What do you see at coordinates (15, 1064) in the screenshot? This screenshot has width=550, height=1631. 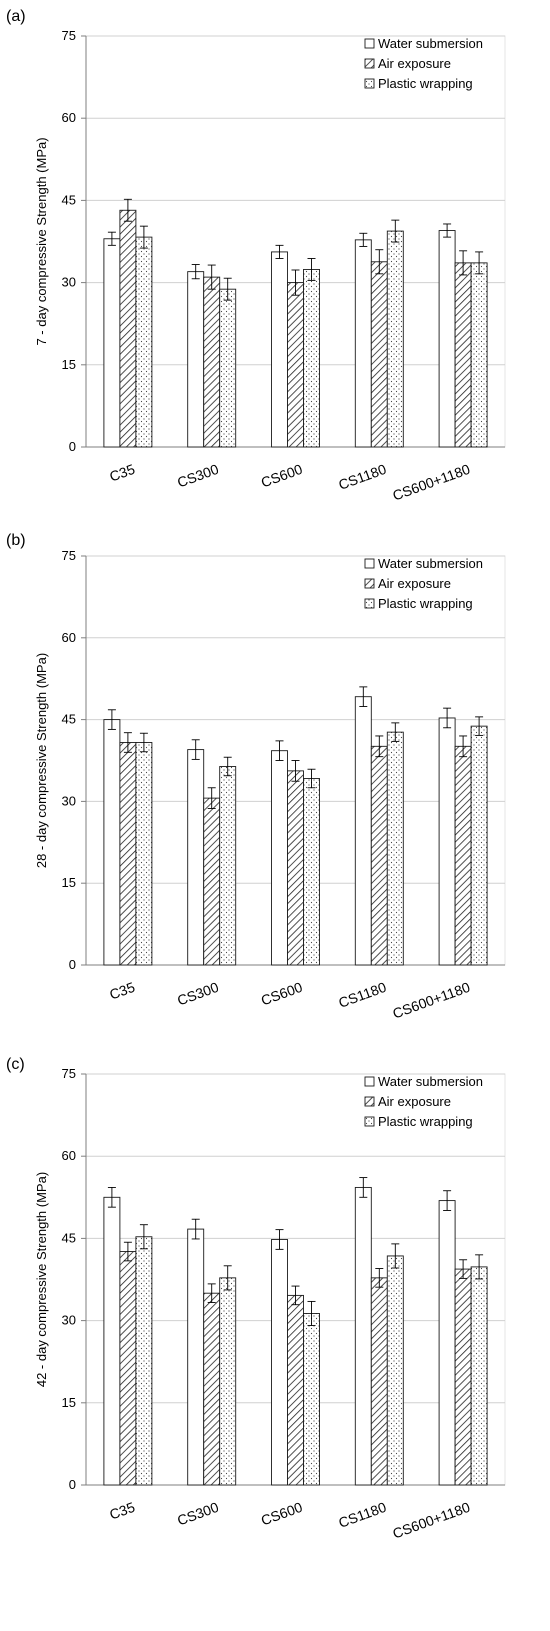 I see `panel-label: (c)` at bounding box center [15, 1064].